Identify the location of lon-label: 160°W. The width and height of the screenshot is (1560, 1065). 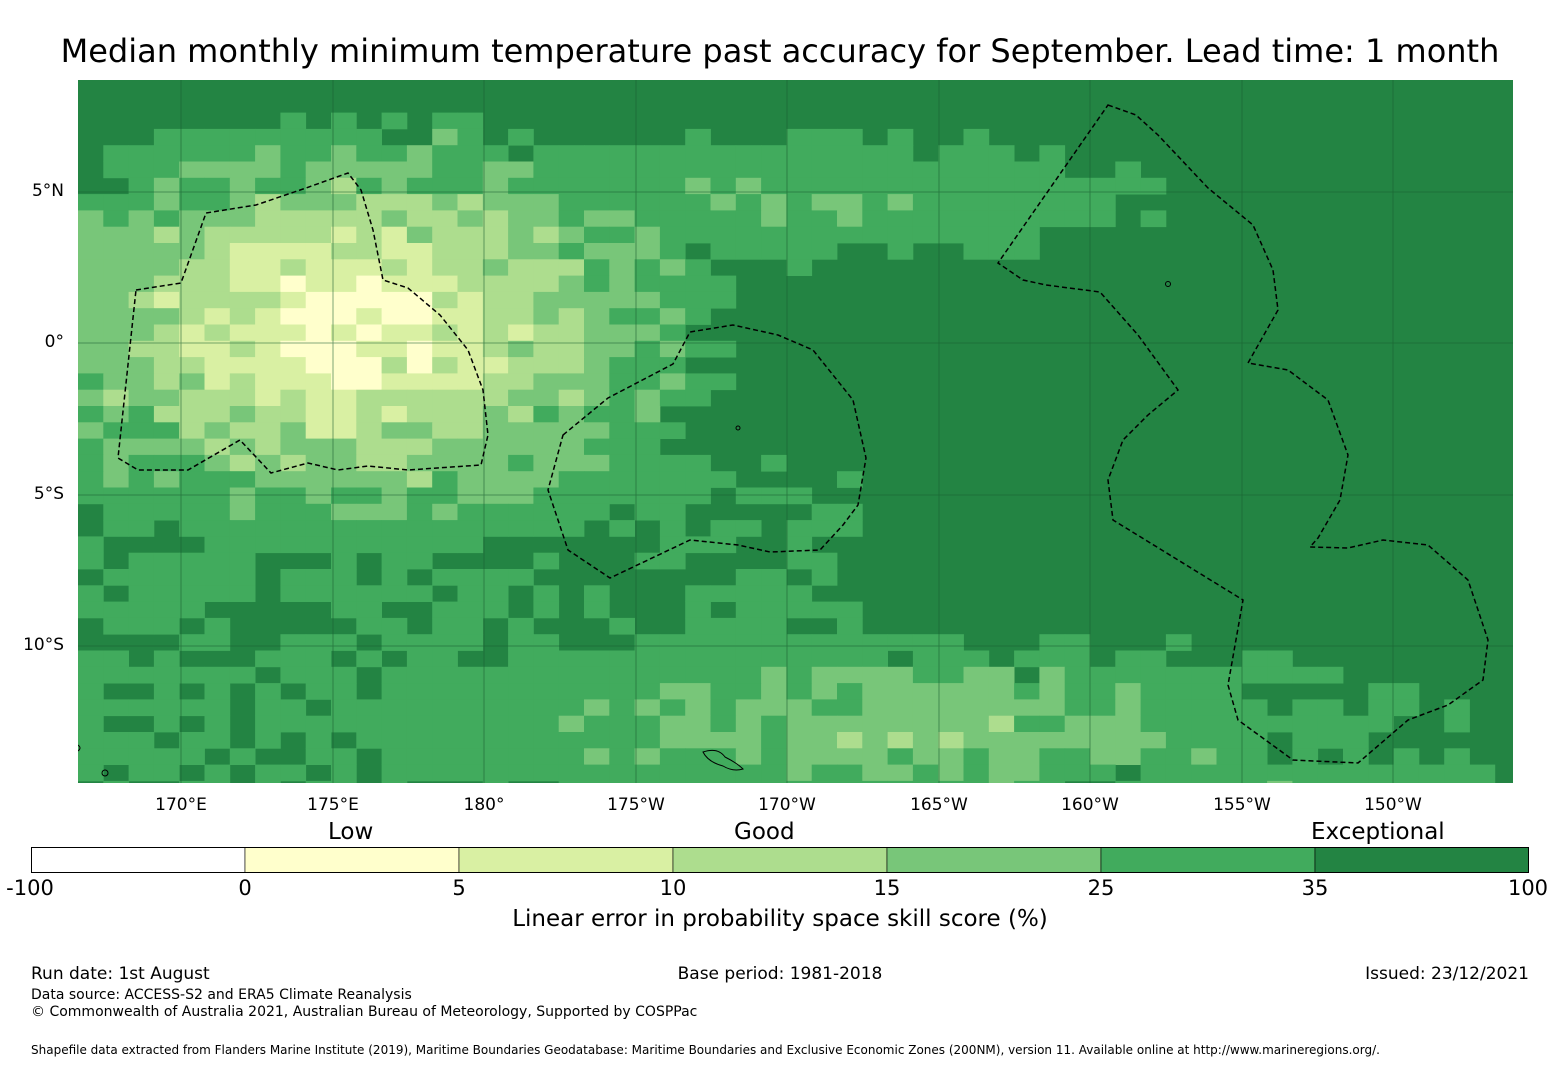
(1090, 805).